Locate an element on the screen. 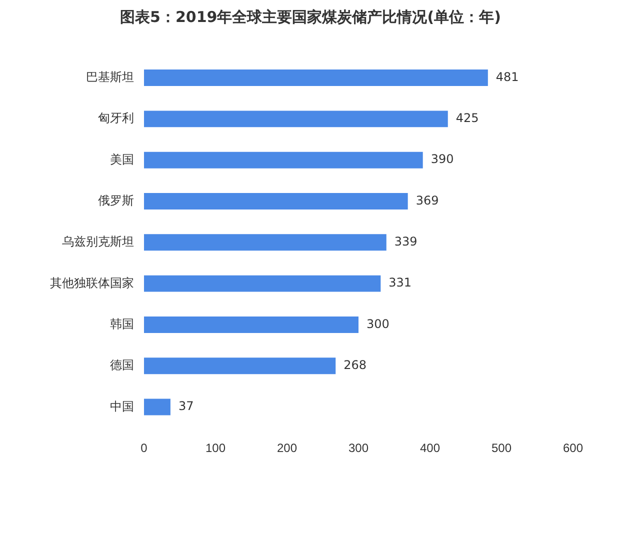 This screenshot has width=621, height=560. x-tick-label: 600 is located at coordinates (573, 448).